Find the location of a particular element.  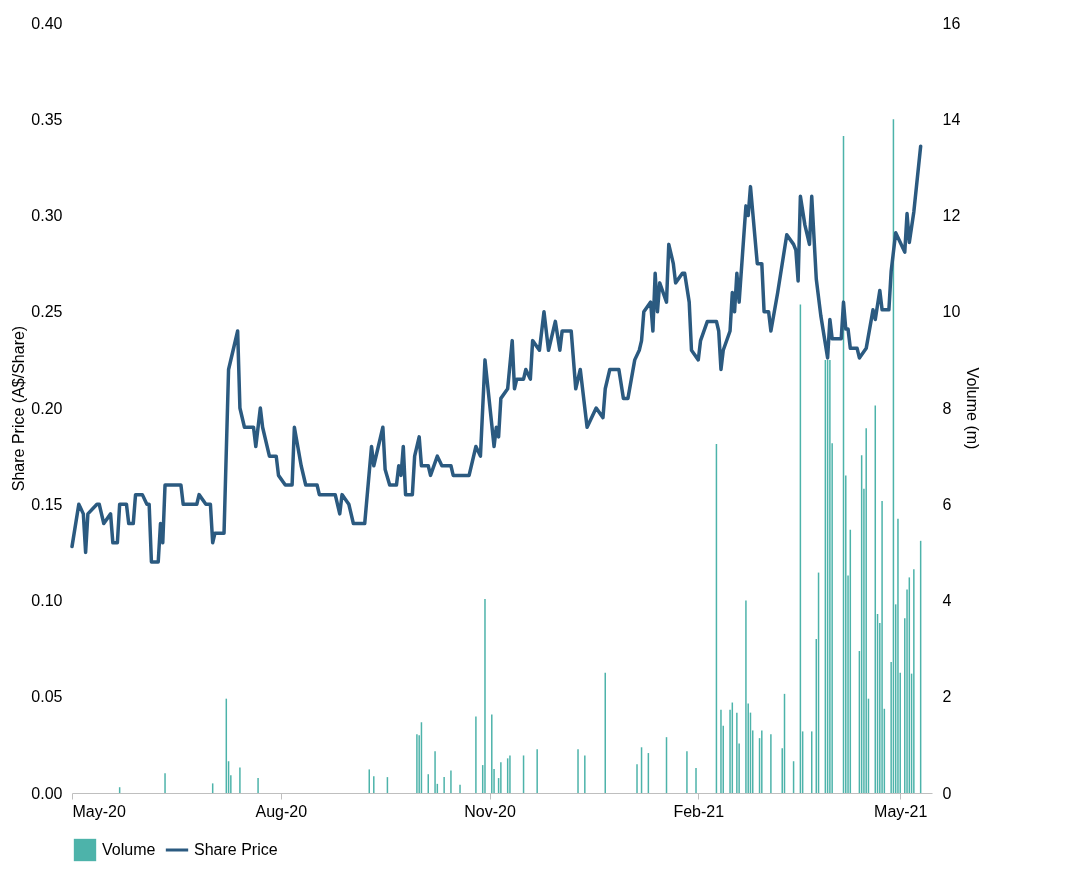

x-tick-label: Feb-21 is located at coordinates (699, 811).